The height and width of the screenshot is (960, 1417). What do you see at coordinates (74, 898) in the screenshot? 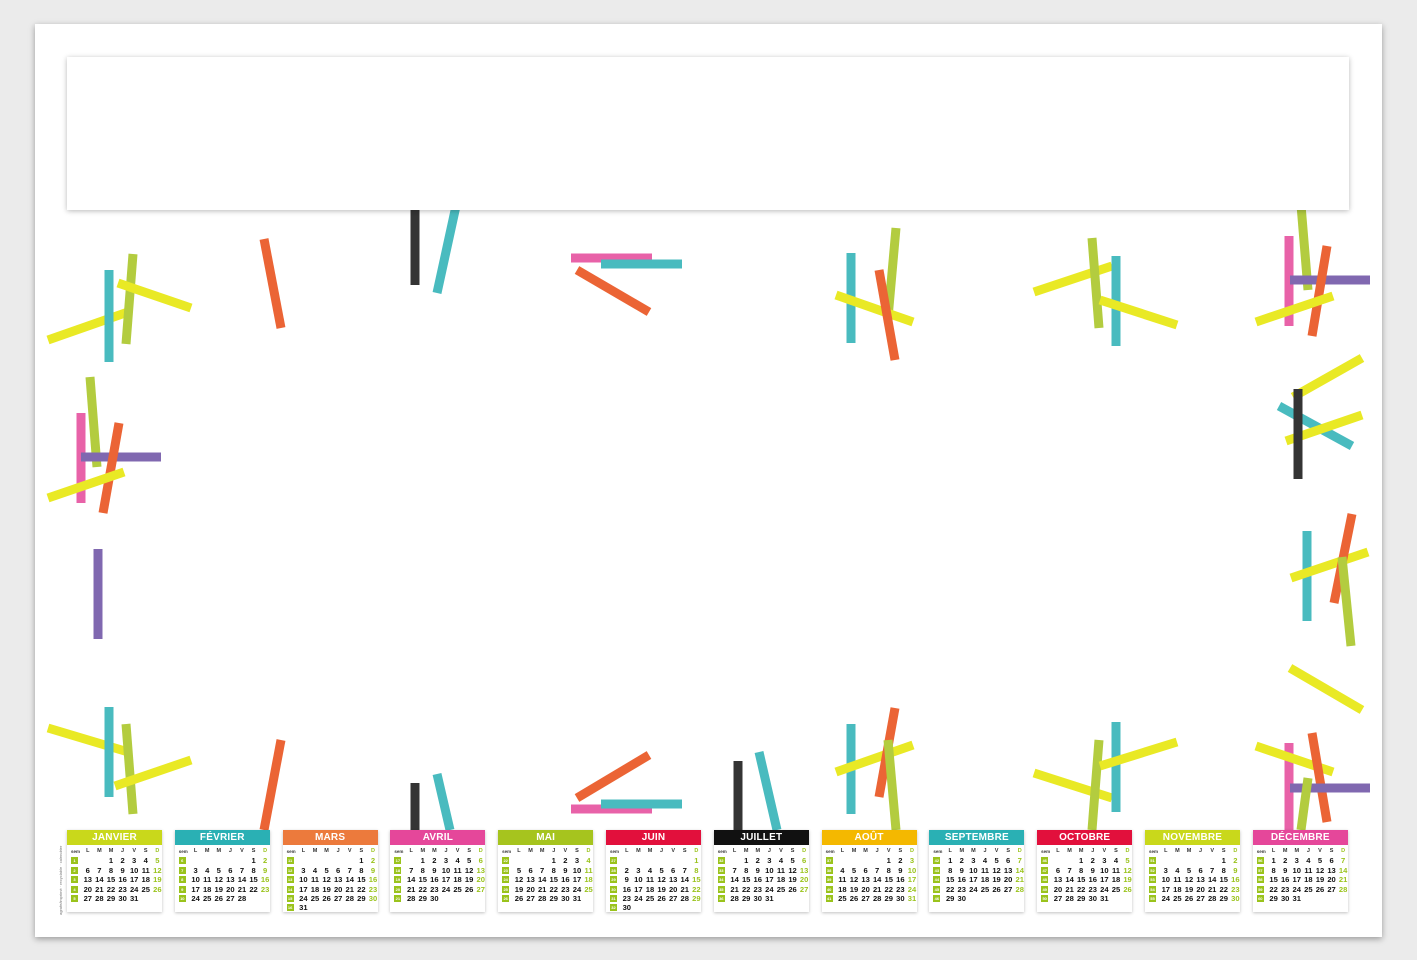
I see `week-number: 5` at bounding box center [74, 898].